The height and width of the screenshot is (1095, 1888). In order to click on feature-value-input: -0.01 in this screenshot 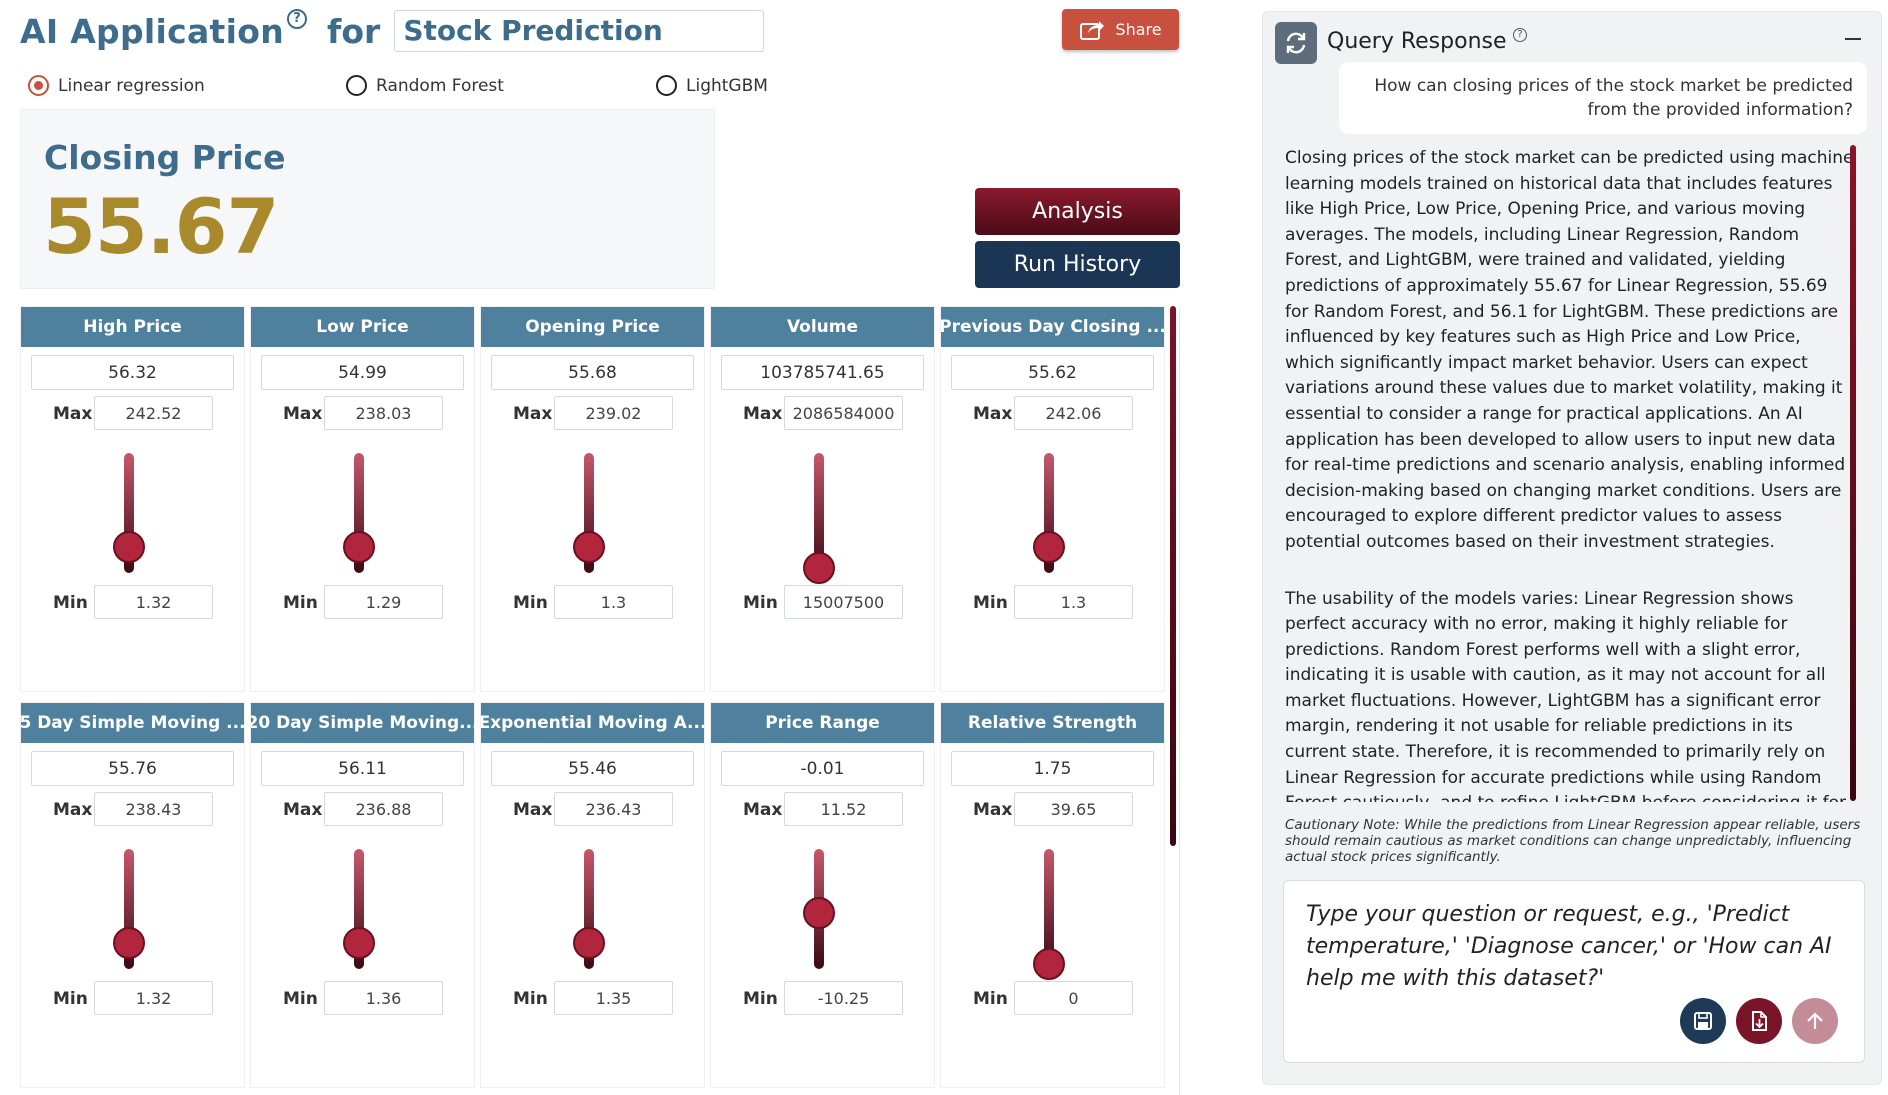, I will do `click(822, 768)`.